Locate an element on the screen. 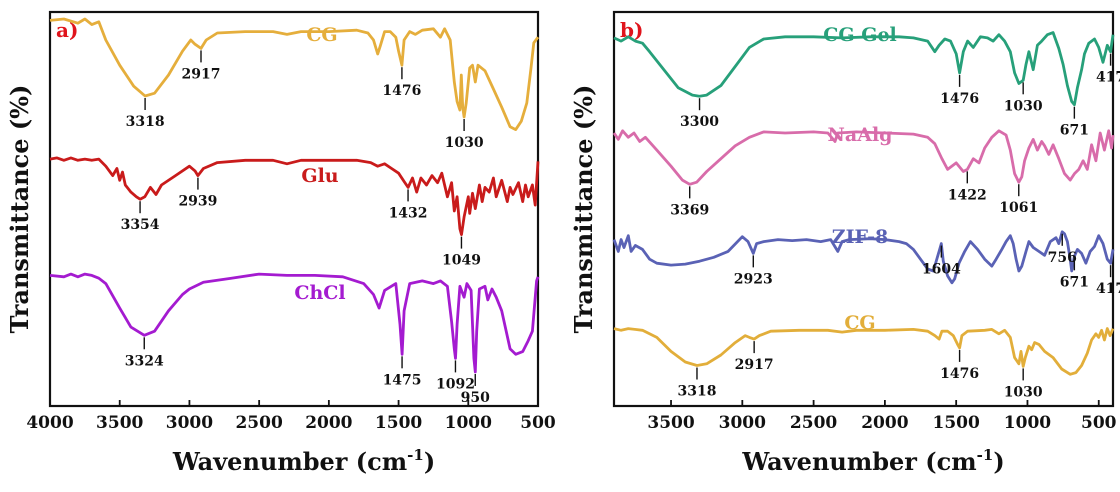 The image size is (1120, 492). peak-label: 2939 is located at coordinates (197, 202).